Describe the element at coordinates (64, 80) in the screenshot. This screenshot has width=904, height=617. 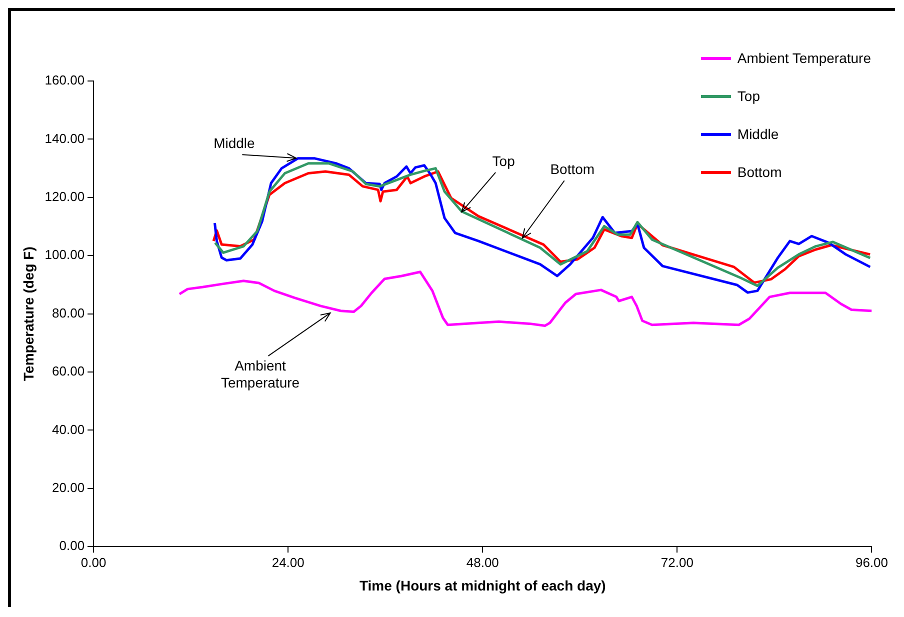
I see `y-tick-label: 160.00` at that location.